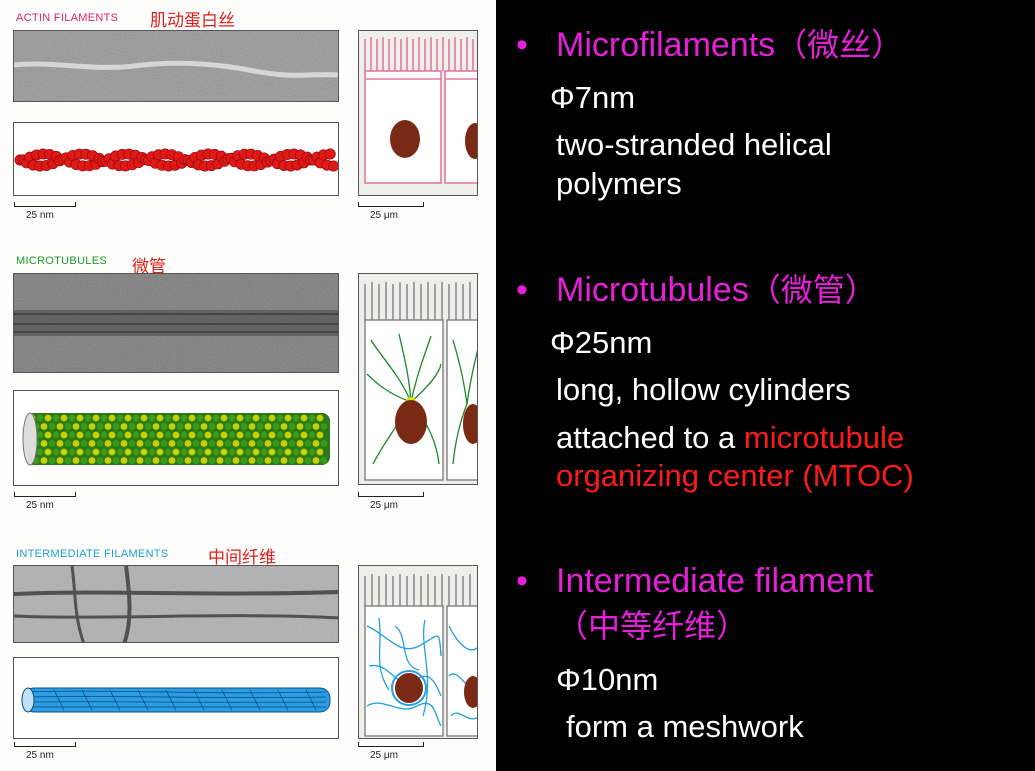 The width and height of the screenshot is (1035, 771). I want to click on intermediate-model-panel, so click(176, 698).